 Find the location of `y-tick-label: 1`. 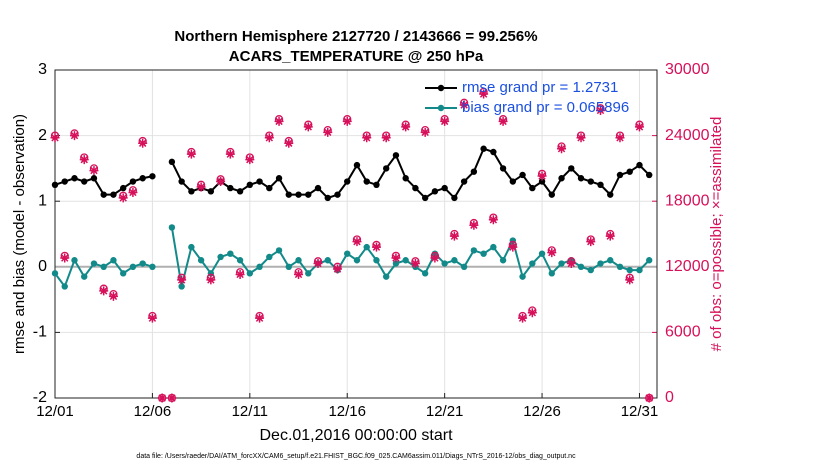

y-tick-label: 1 is located at coordinates (42, 200).